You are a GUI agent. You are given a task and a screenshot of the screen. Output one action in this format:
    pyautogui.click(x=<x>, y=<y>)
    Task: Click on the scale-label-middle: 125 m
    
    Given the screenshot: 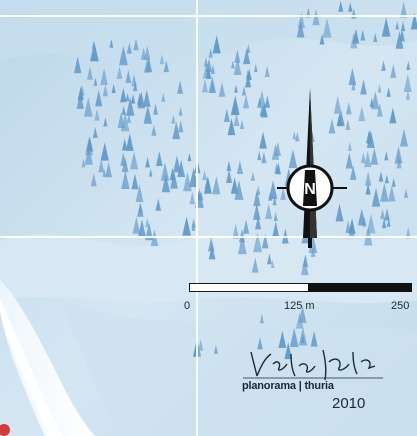 What is the action you would take?
    pyautogui.click(x=299, y=306)
    